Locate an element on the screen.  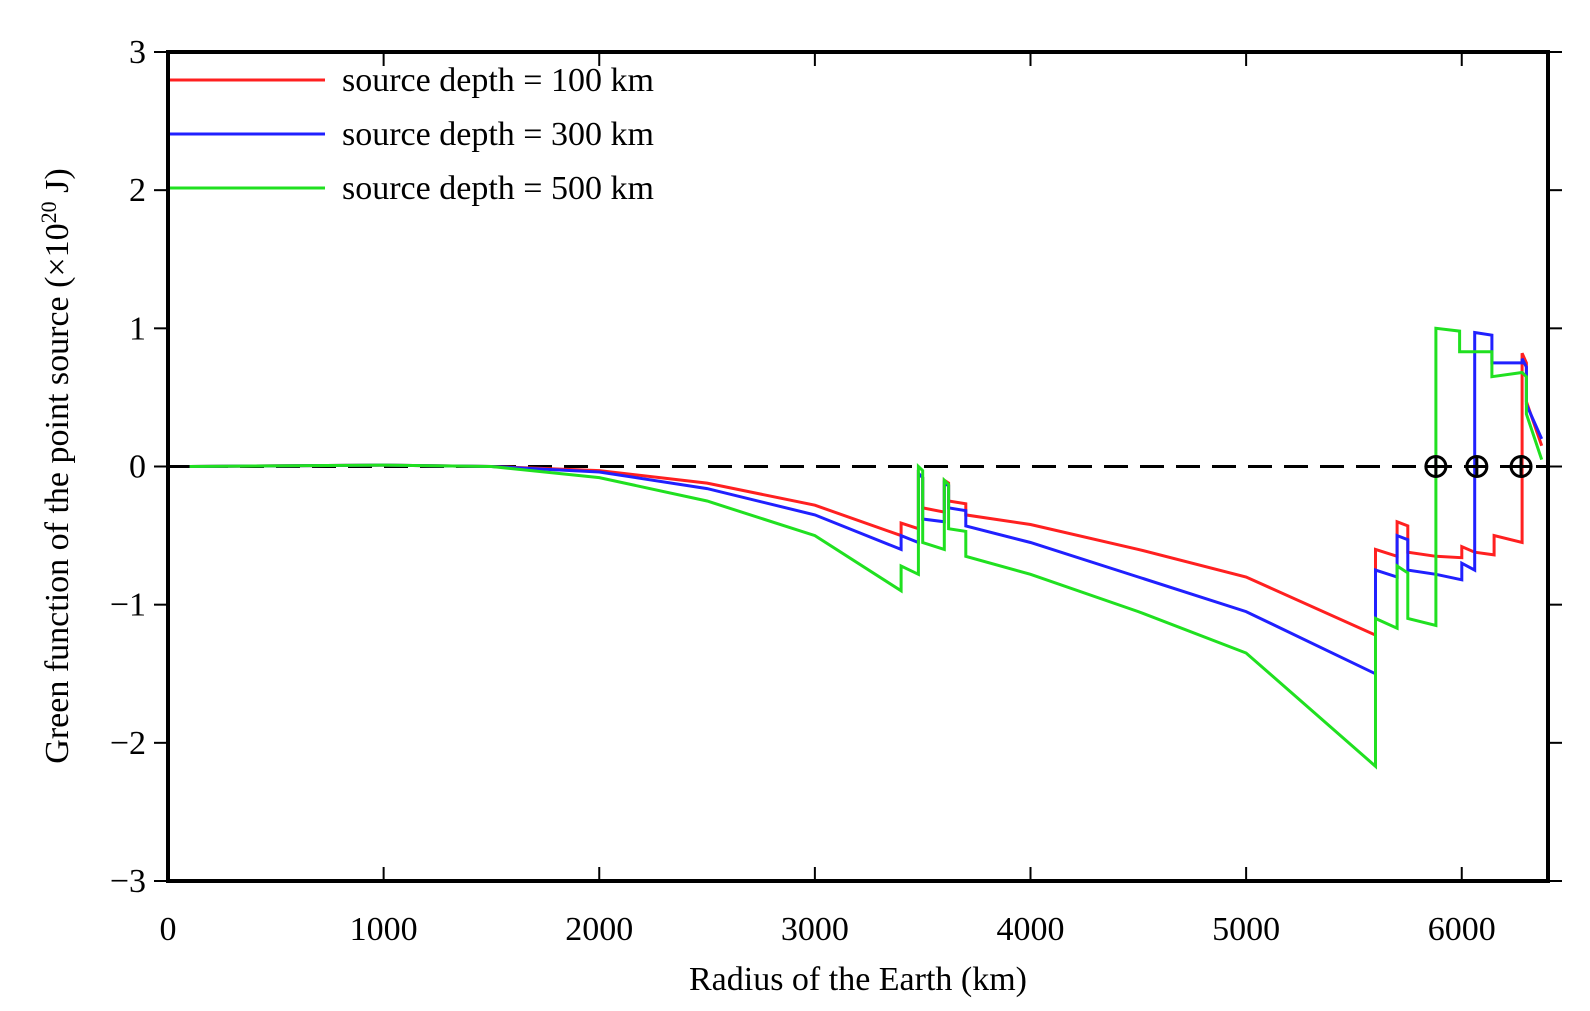
legend-label: source depth = 300 km is located at coordinates (498, 134).